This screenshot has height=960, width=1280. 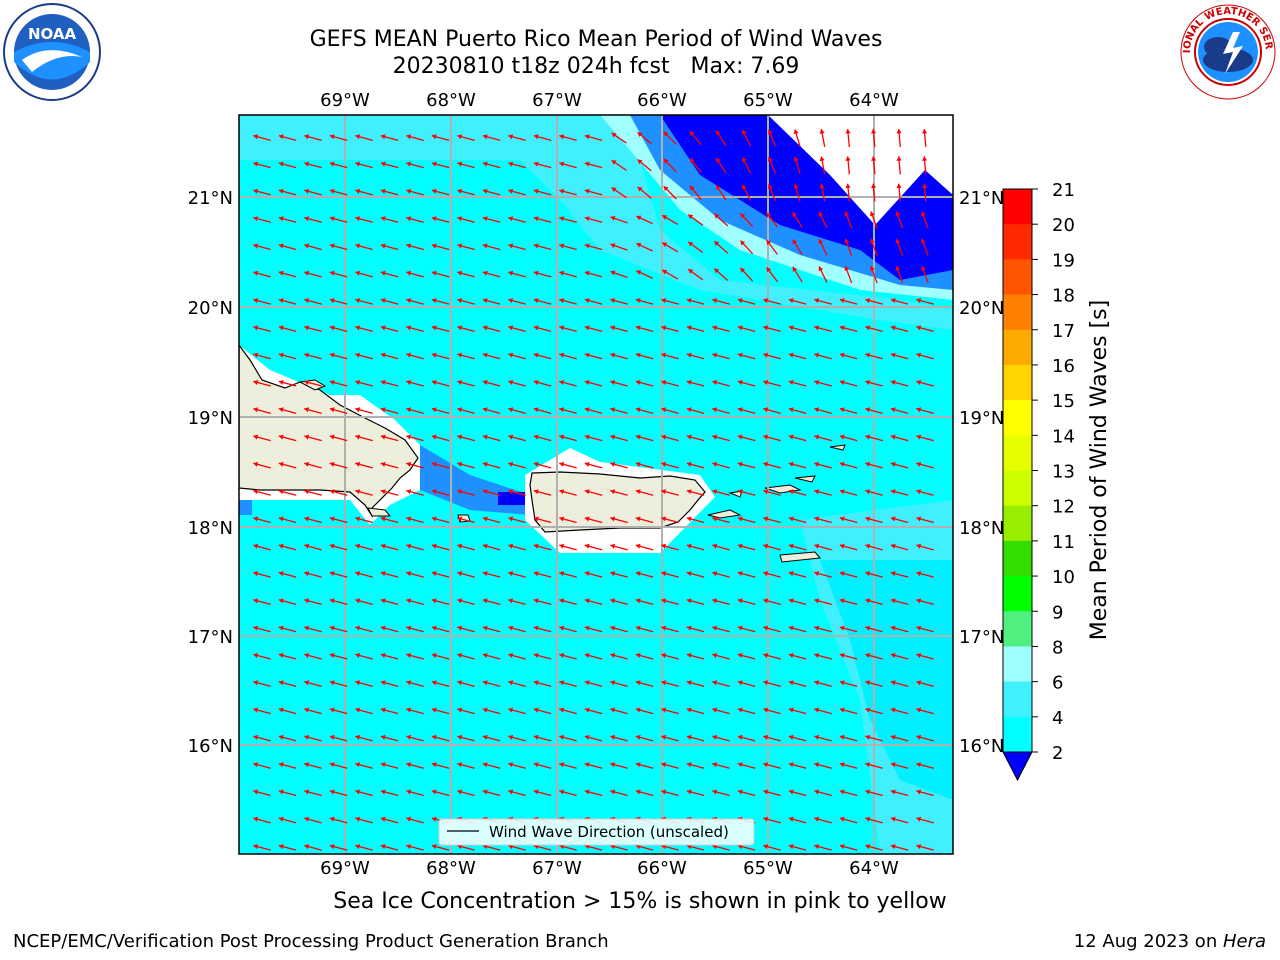 I want to click on lat-labels-right: 21°N 20°N 19°N 18°N 17°N 16°N, so click(x=981, y=472).